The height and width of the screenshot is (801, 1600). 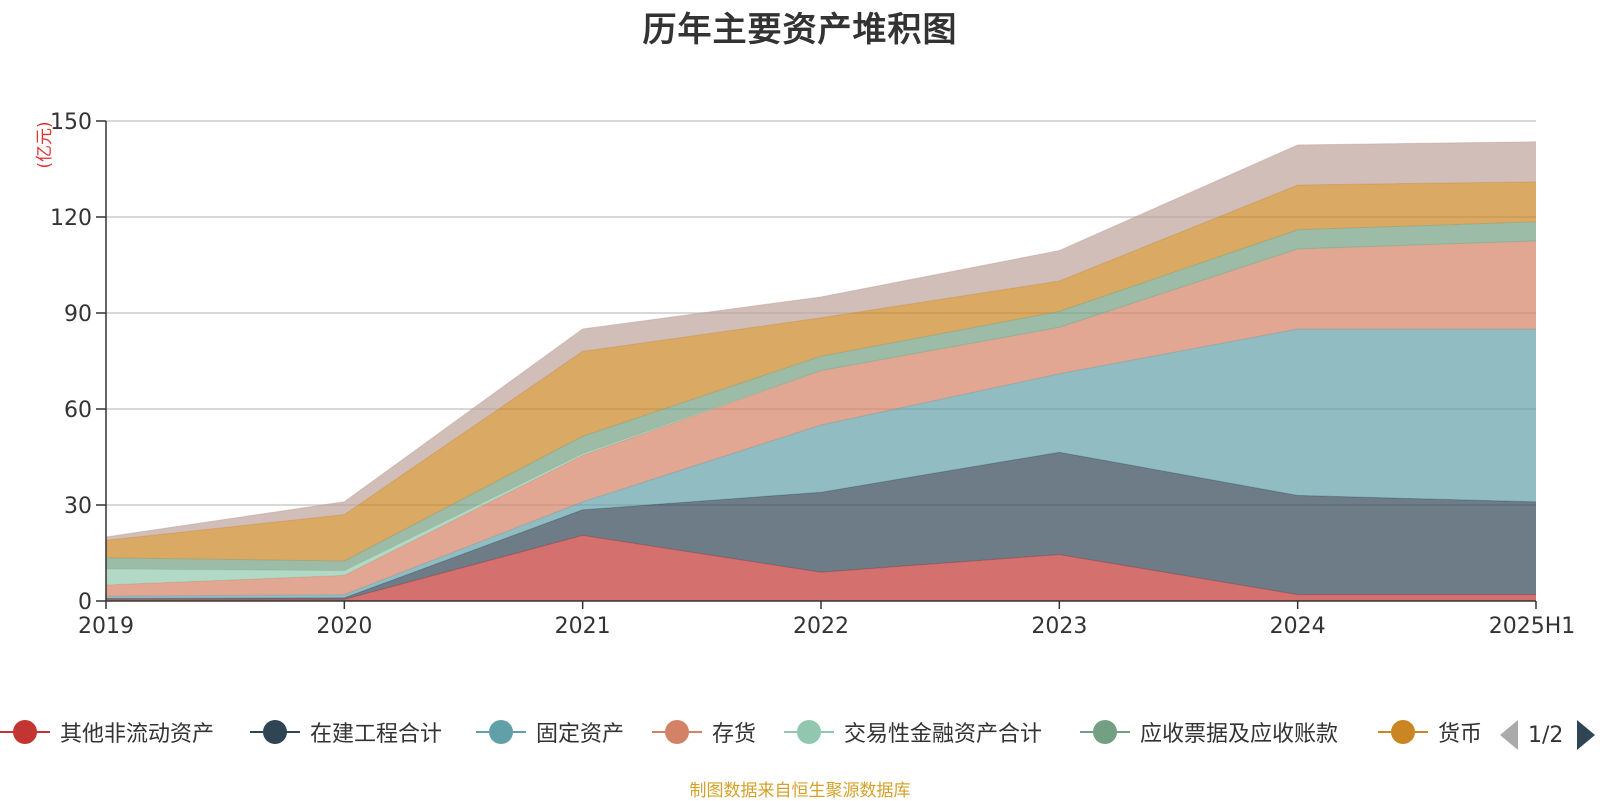 What do you see at coordinates (1586, 735) in the screenshot?
I see `legend-next-page-icon` at bounding box center [1586, 735].